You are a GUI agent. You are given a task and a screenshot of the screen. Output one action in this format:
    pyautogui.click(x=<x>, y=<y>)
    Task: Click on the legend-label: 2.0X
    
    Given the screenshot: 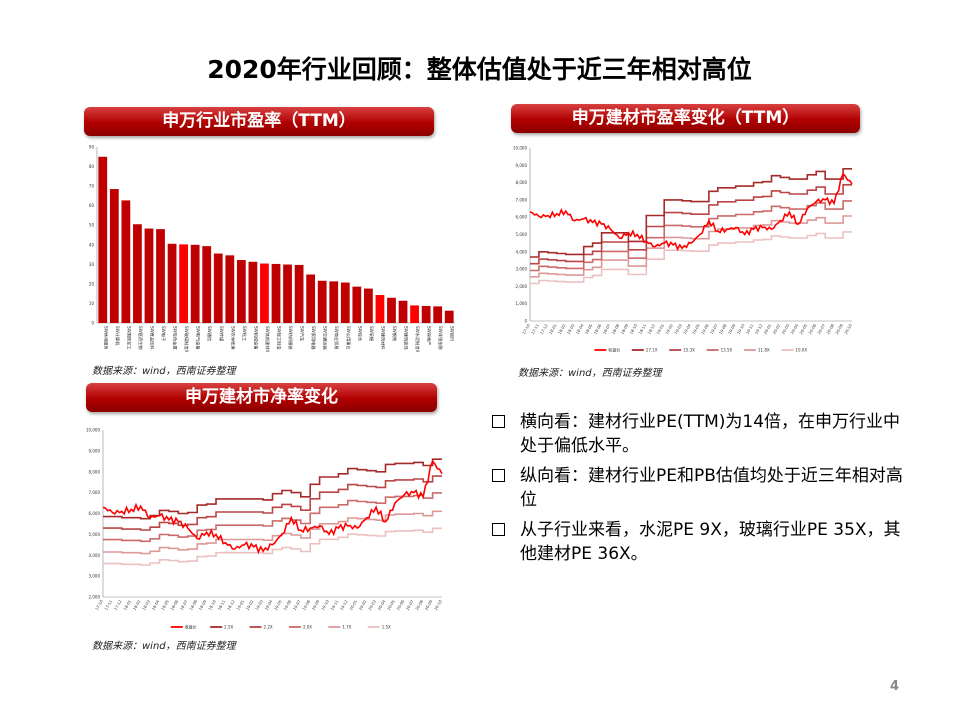 What is the action you would take?
    pyautogui.click(x=307, y=627)
    